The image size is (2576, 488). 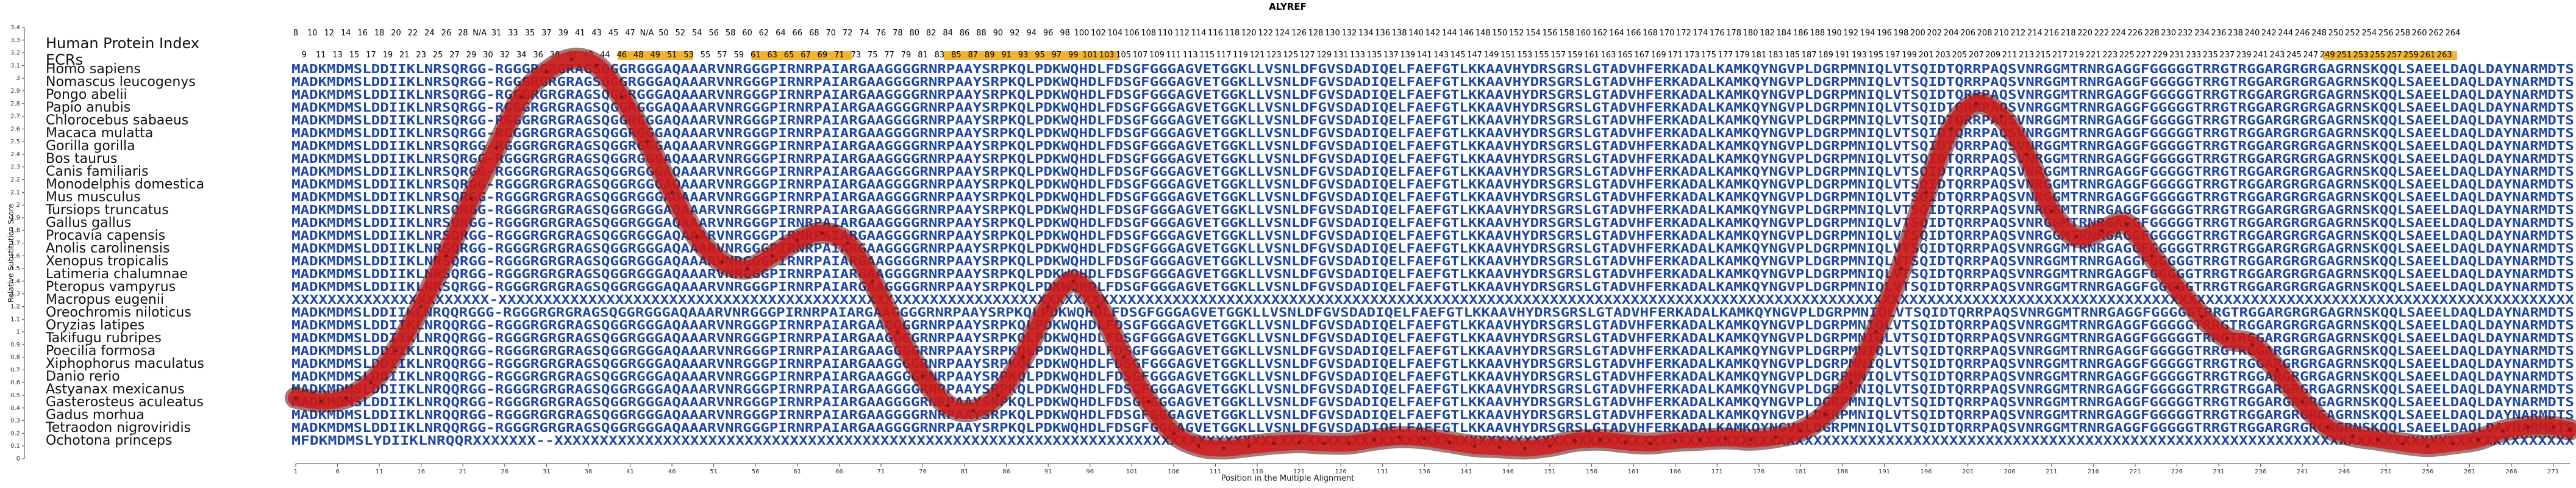 I want to click on human-index-number: 76, so click(x=881, y=33).